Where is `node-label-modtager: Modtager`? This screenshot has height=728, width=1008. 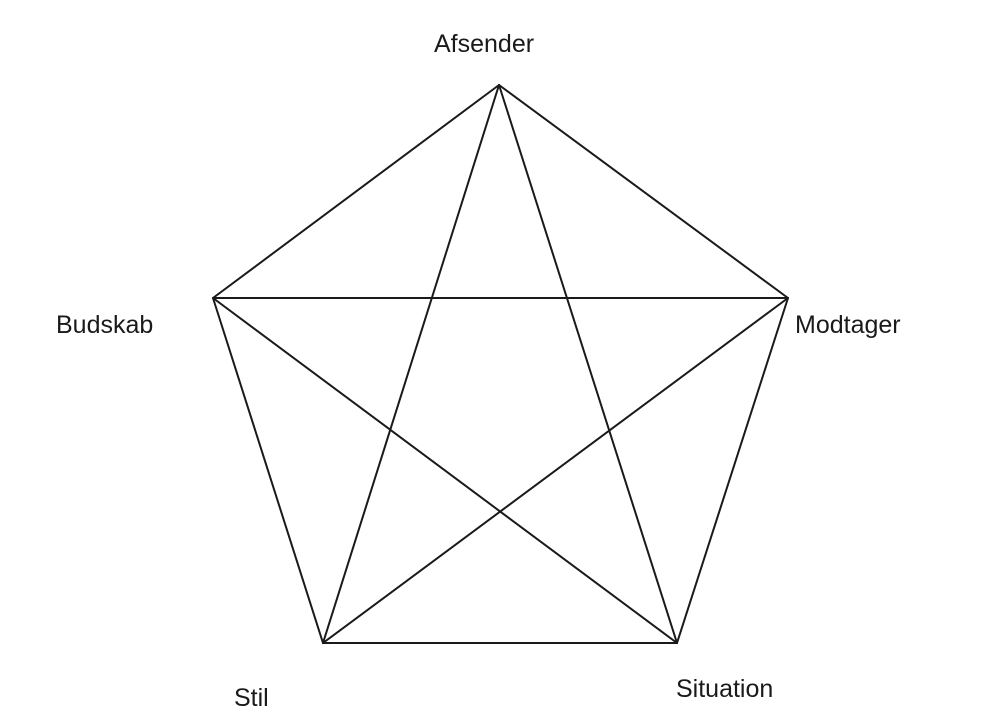
node-label-modtager: Modtager is located at coordinates (848, 325).